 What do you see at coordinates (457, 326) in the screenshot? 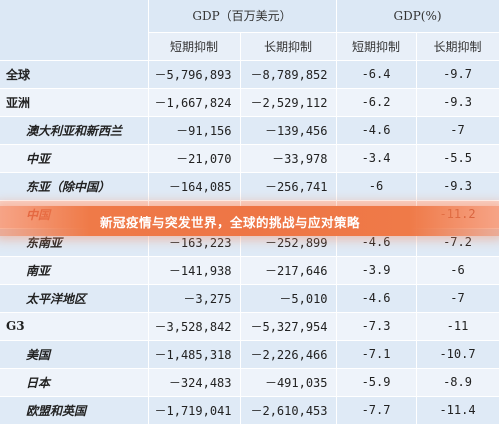
I see `gdp-long-term-percent-cell: -11` at bounding box center [457, 326].